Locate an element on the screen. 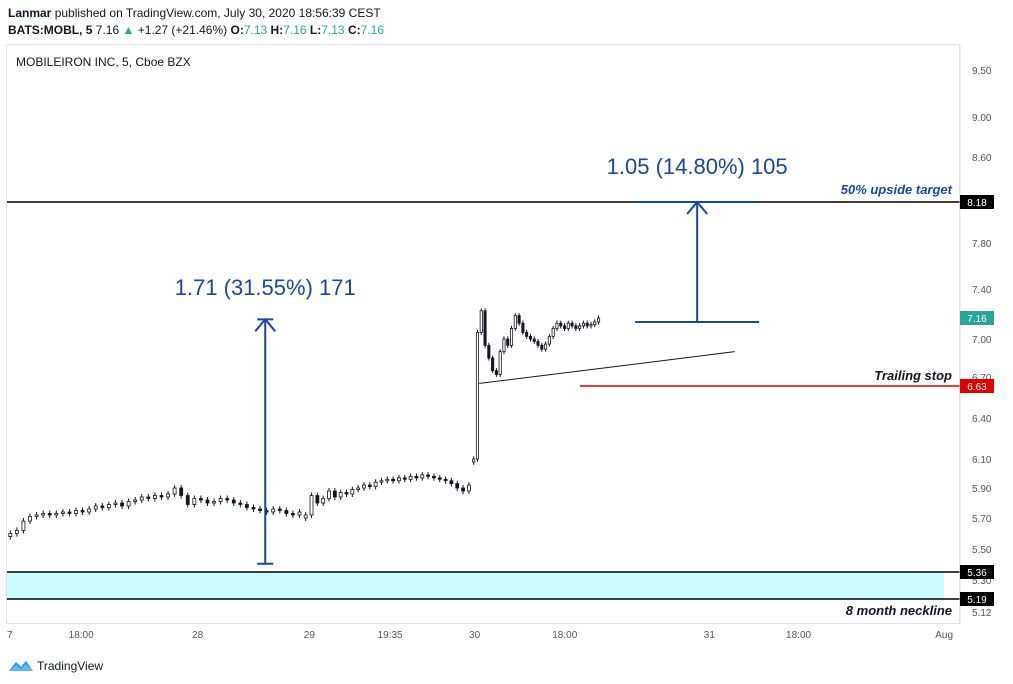 The width and height of the screenshot is (1013, 684). x-tick-label: 31 is located at coordinates (710, 635).